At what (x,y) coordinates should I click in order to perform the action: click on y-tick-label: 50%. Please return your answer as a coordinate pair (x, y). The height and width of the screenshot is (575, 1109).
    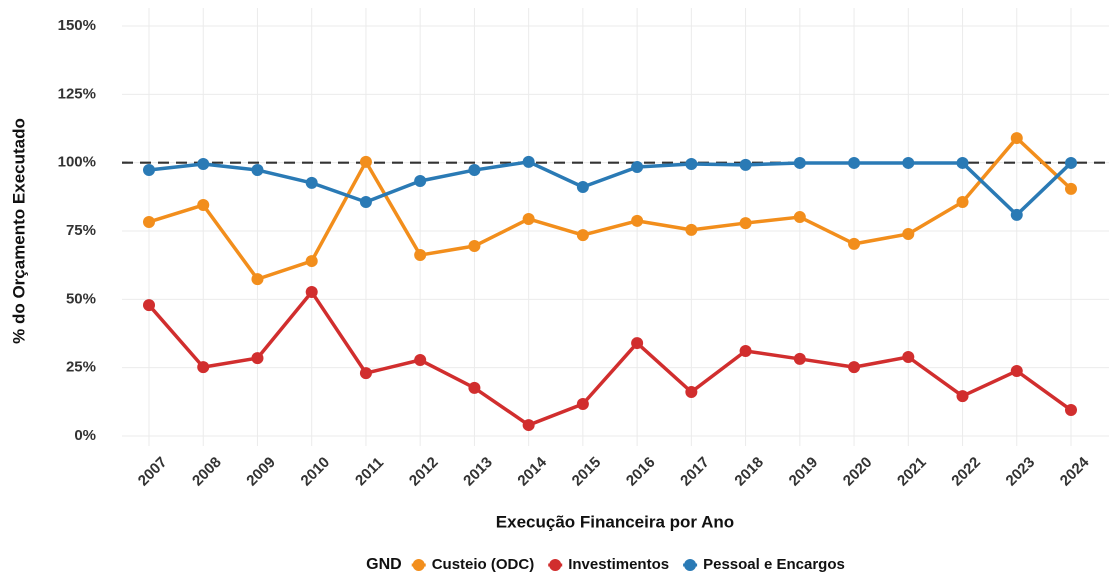
    Looking at the image, I should click on (81, 298).